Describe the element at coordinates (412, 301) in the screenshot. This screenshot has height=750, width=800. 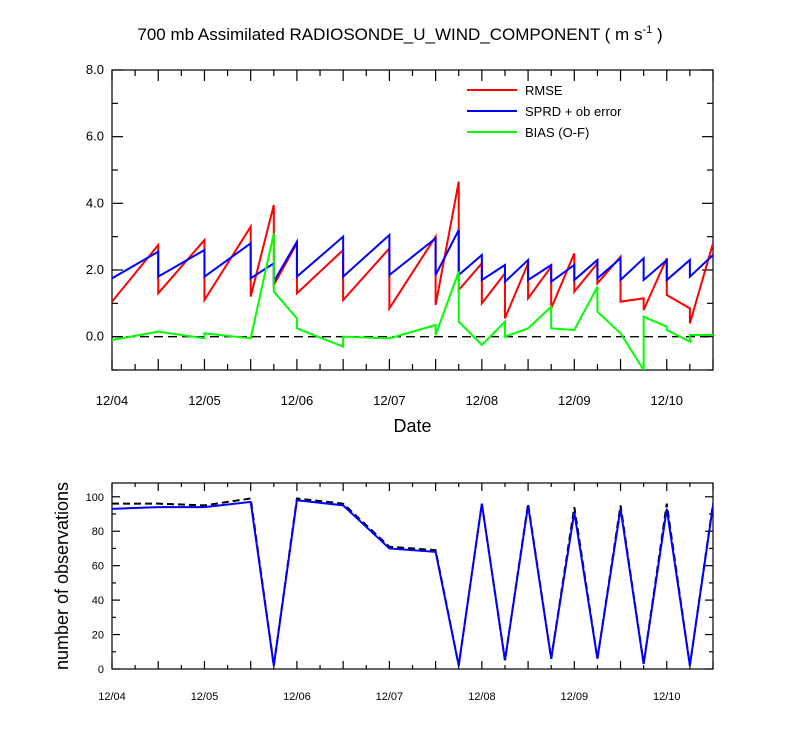
I see `top-series-bias-o-f-line` at that location.